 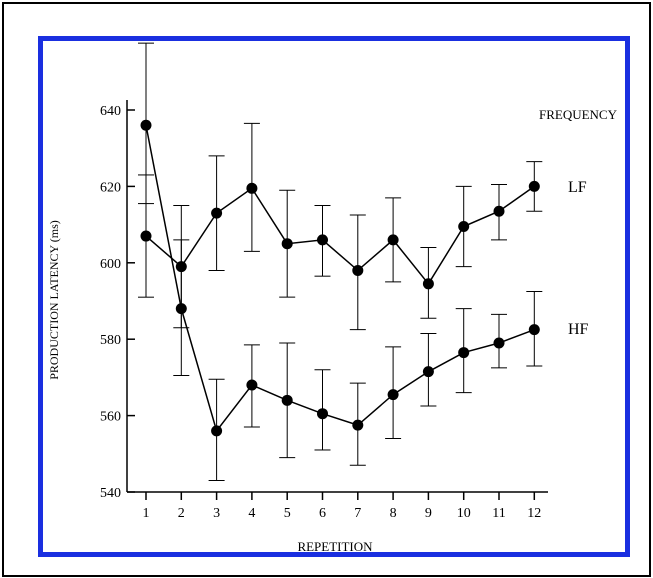 I want to click on x-tick-label: 9, so click(x=428, y=513).